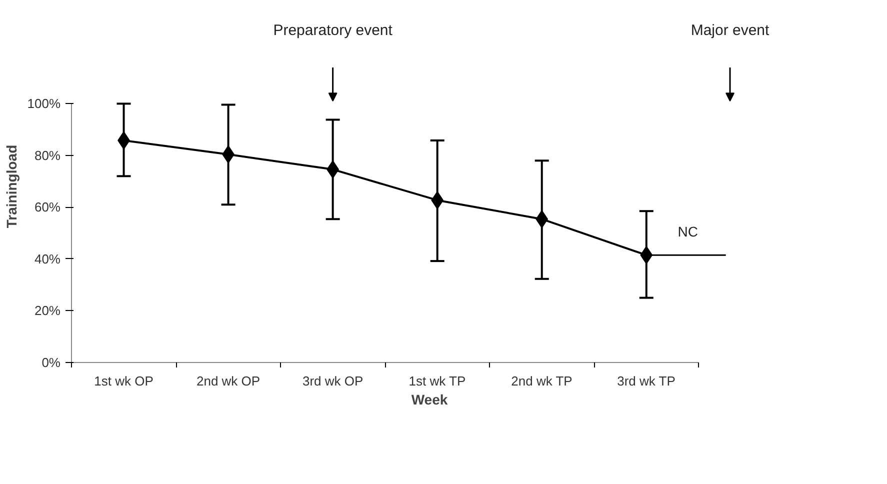 This screenshot has height=484, width=887. I want to click on text: Preparatory event, so click(333, 30).